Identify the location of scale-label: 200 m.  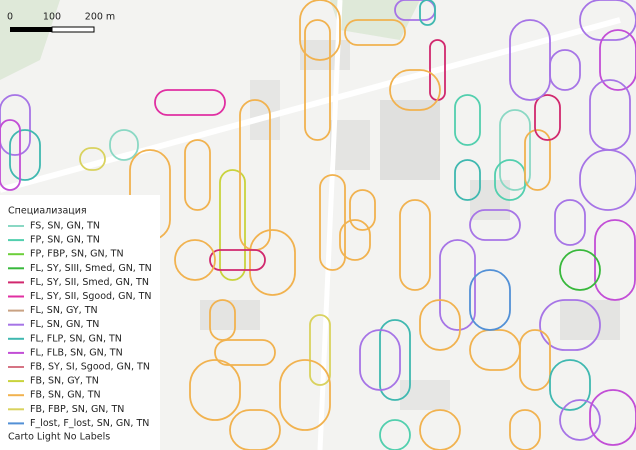
(100, 17).